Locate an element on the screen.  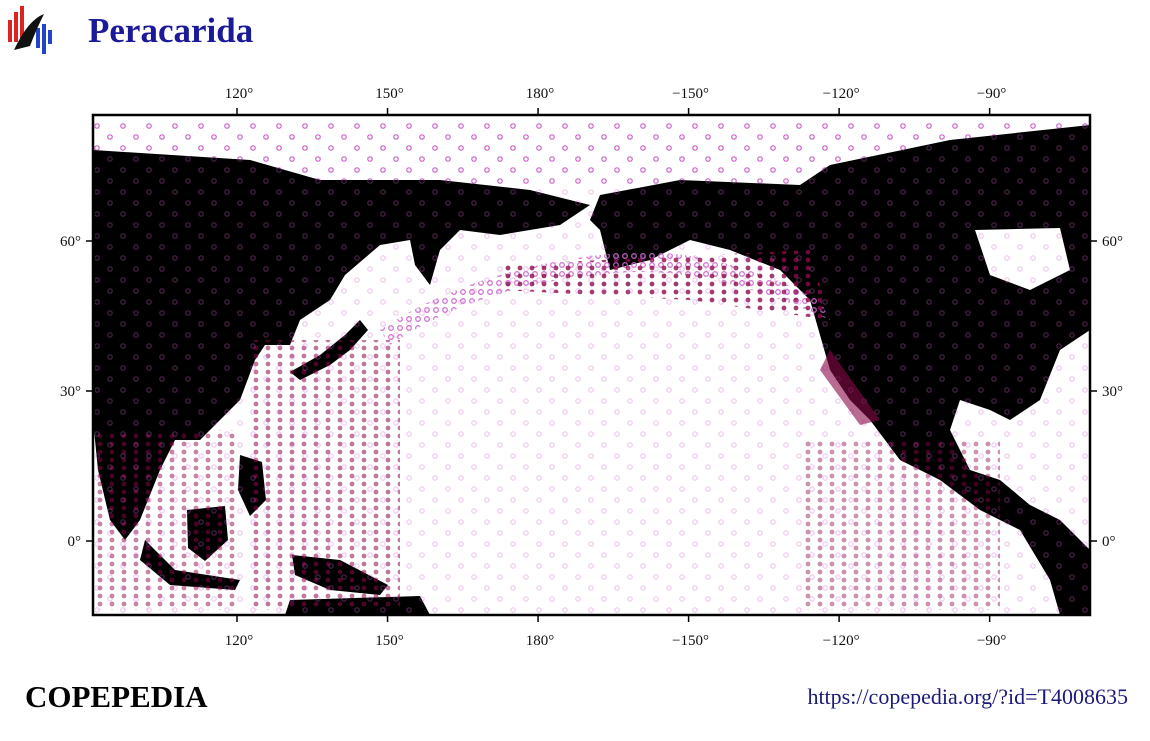
logo is located at coordinates (30, 30).